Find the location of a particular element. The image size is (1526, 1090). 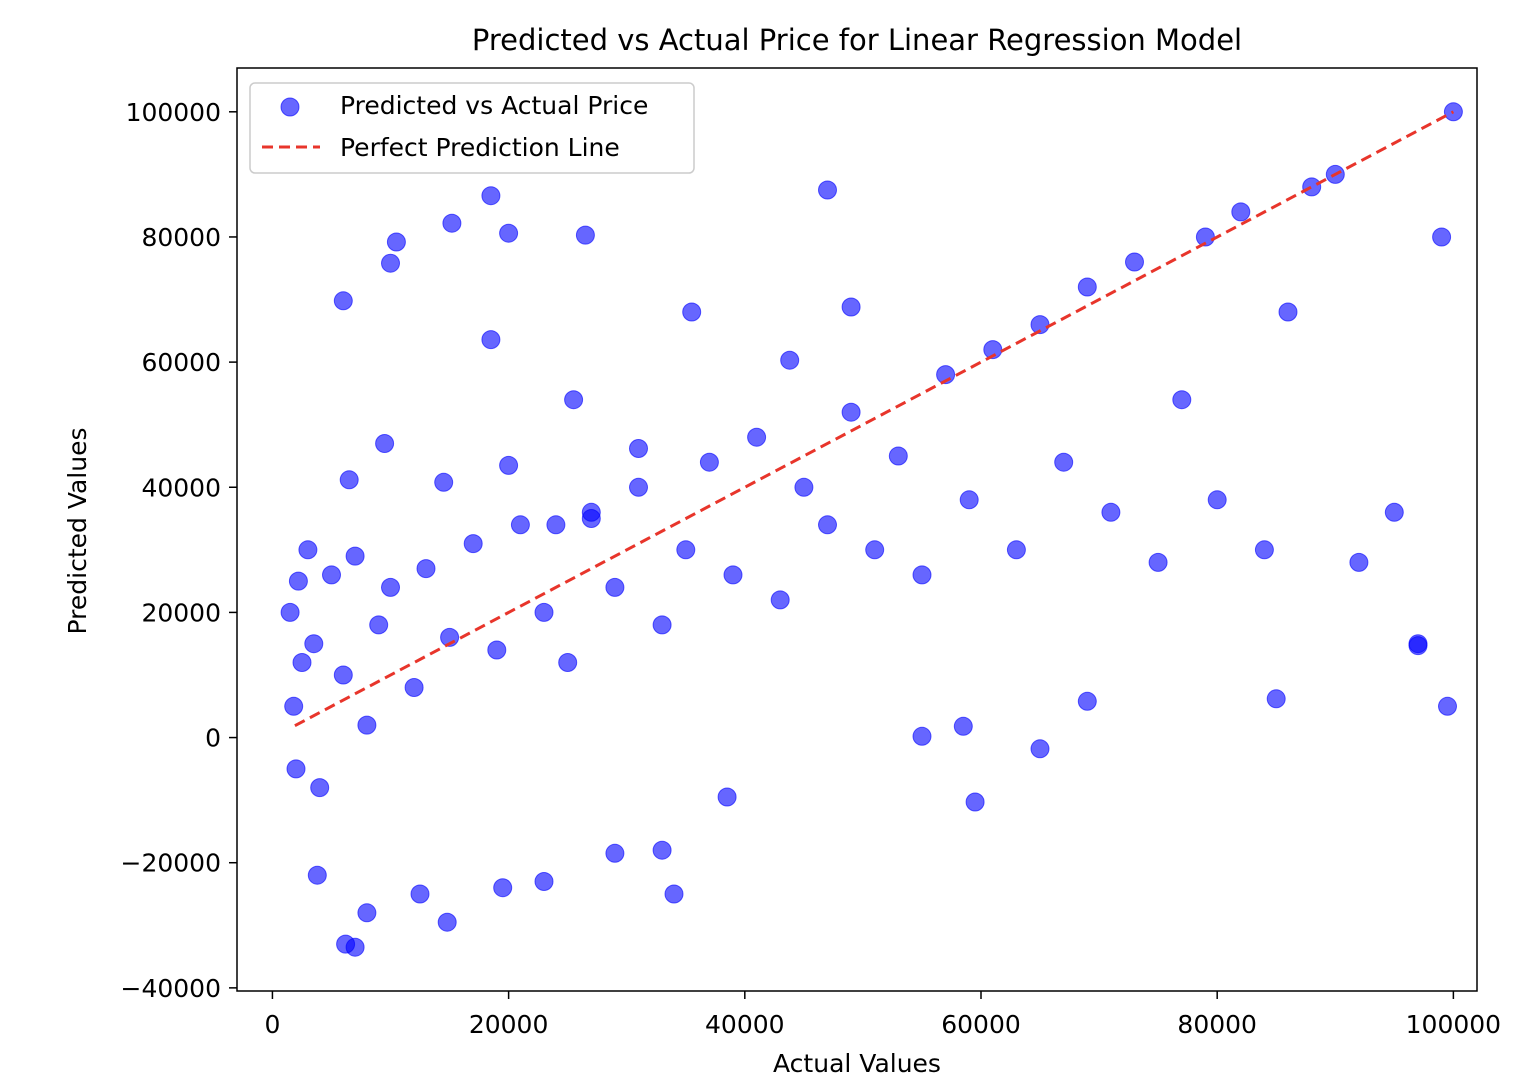

legend-label-scatter: Predicted vs Actual Price is located at coordinates (494, 105).